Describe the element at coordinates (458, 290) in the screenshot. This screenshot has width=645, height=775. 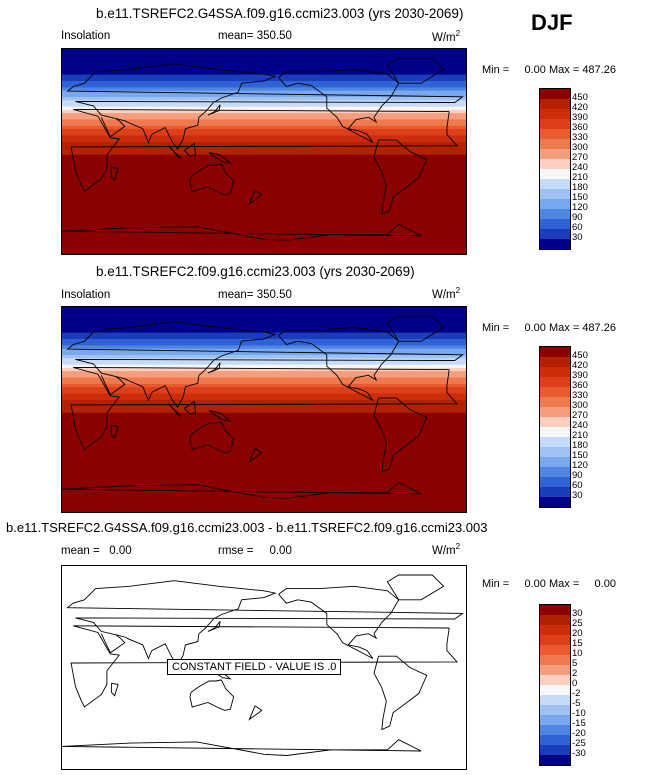
I see `panel2-units-sup: 2` at that location.